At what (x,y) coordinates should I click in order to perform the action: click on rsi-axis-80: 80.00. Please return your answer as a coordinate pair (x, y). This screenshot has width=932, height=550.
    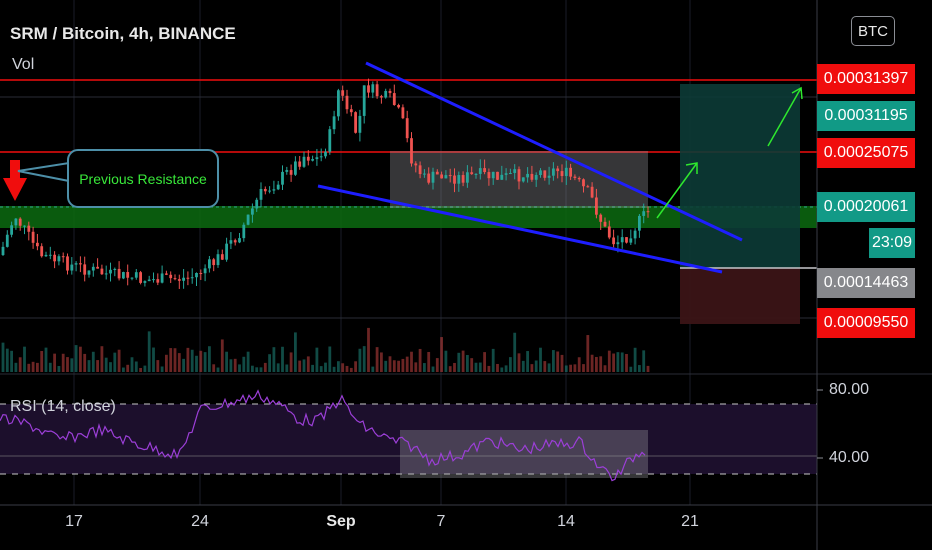
    Looking at the image, I should click on (849, 389).